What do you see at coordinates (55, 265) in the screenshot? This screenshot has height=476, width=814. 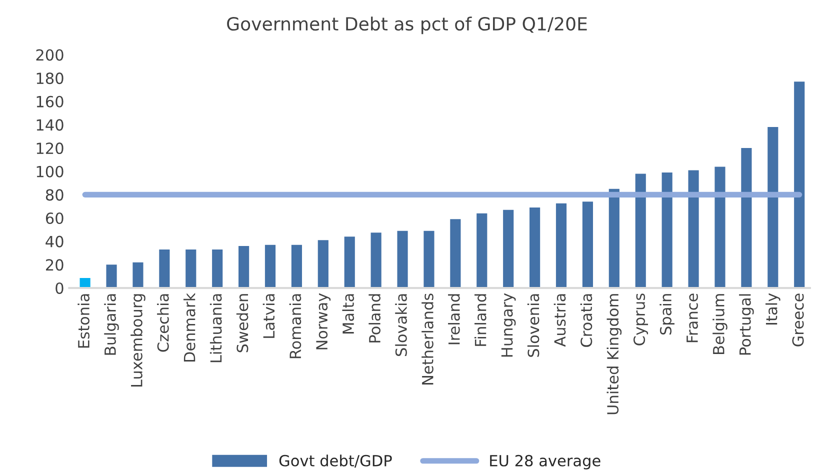 I see `y-tick-label: 20` at bounding box center [55, 265].